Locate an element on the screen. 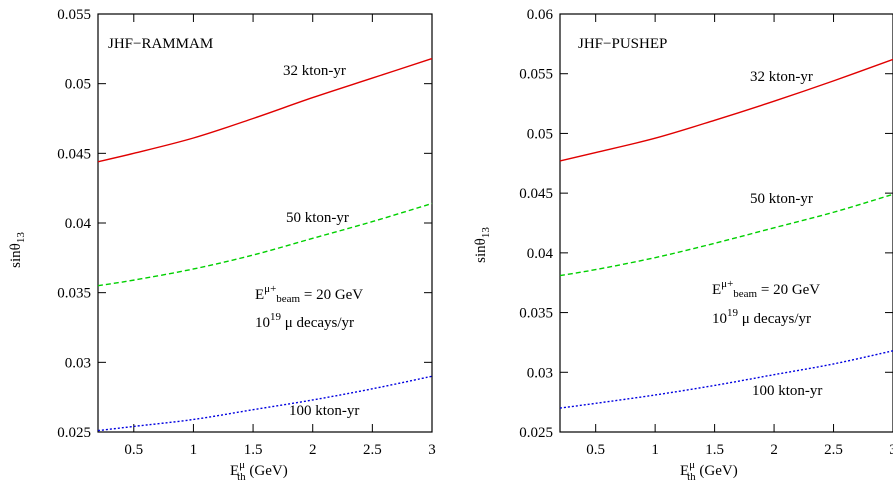 The height and width of the screenshot is (490, 893). panel-title: JHF−RAMMAM is located at coordinates (160, 44).